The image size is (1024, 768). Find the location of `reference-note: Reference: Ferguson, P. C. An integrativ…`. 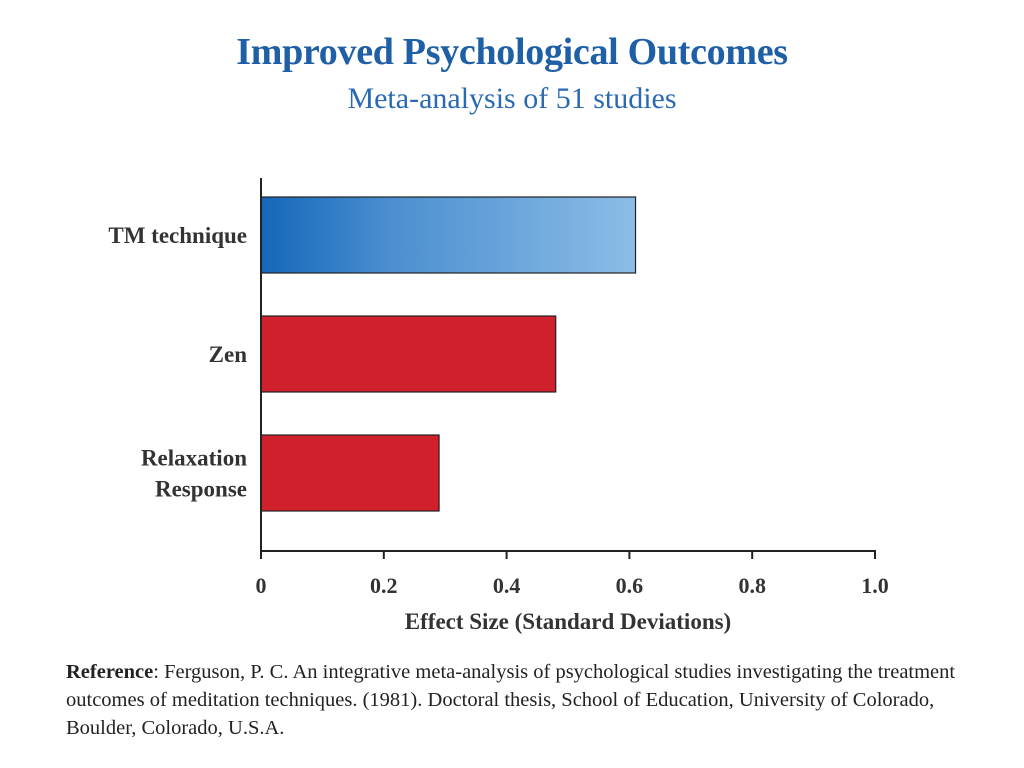

reference-note: Reference: Ferguson, P. C. An integrativ… is located at coordinates (526, 700).